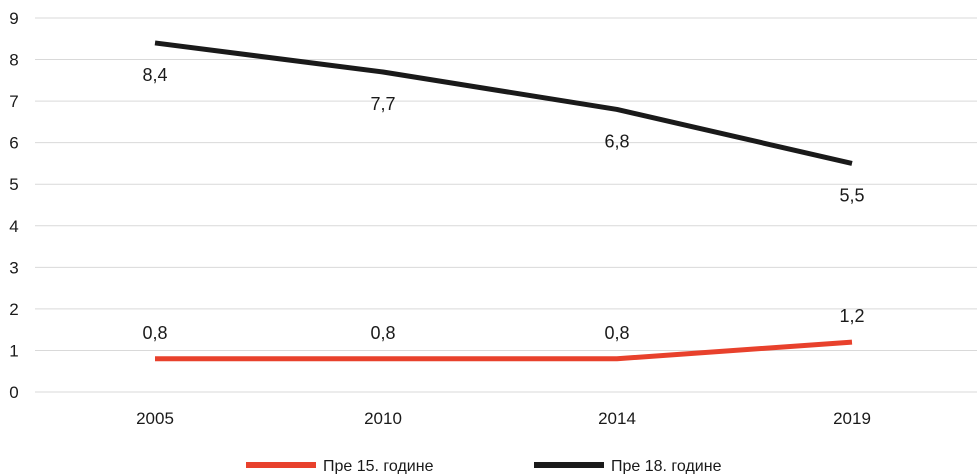  Describe the element at coordinates (383, 418) in the screenshot. I see `x-tick-label: 2010` at that location.